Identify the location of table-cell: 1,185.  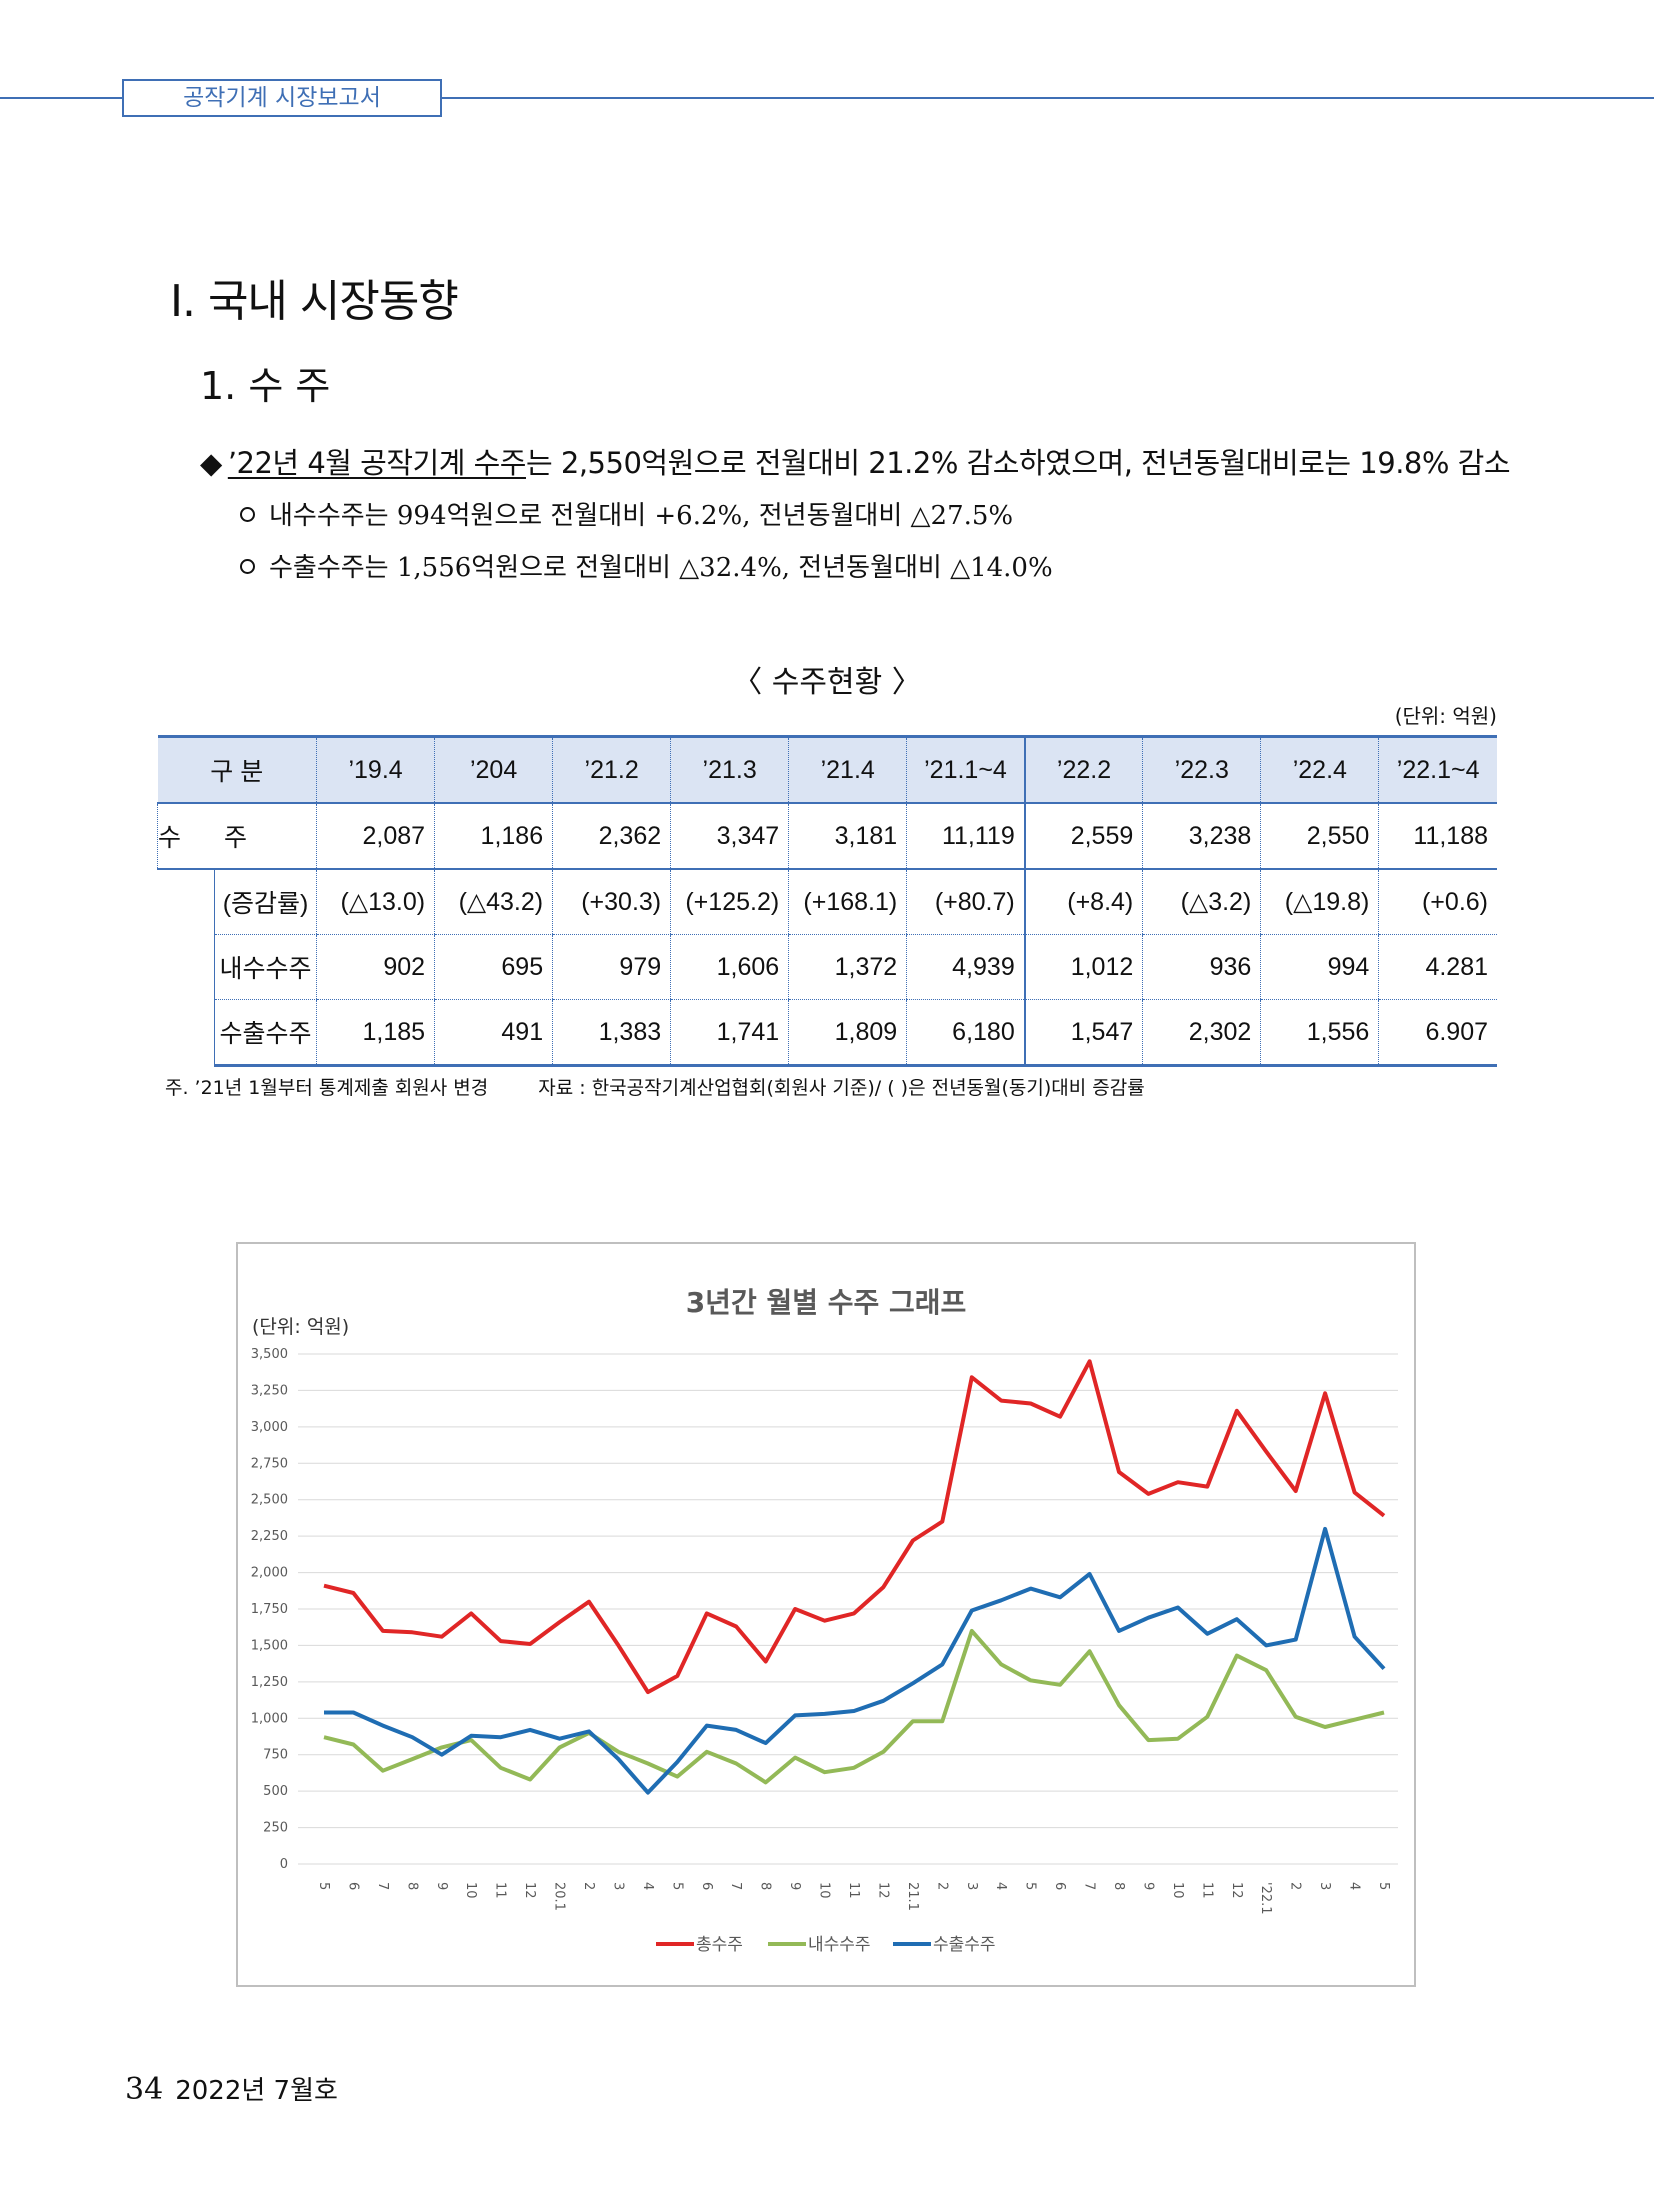
(375, 1033).